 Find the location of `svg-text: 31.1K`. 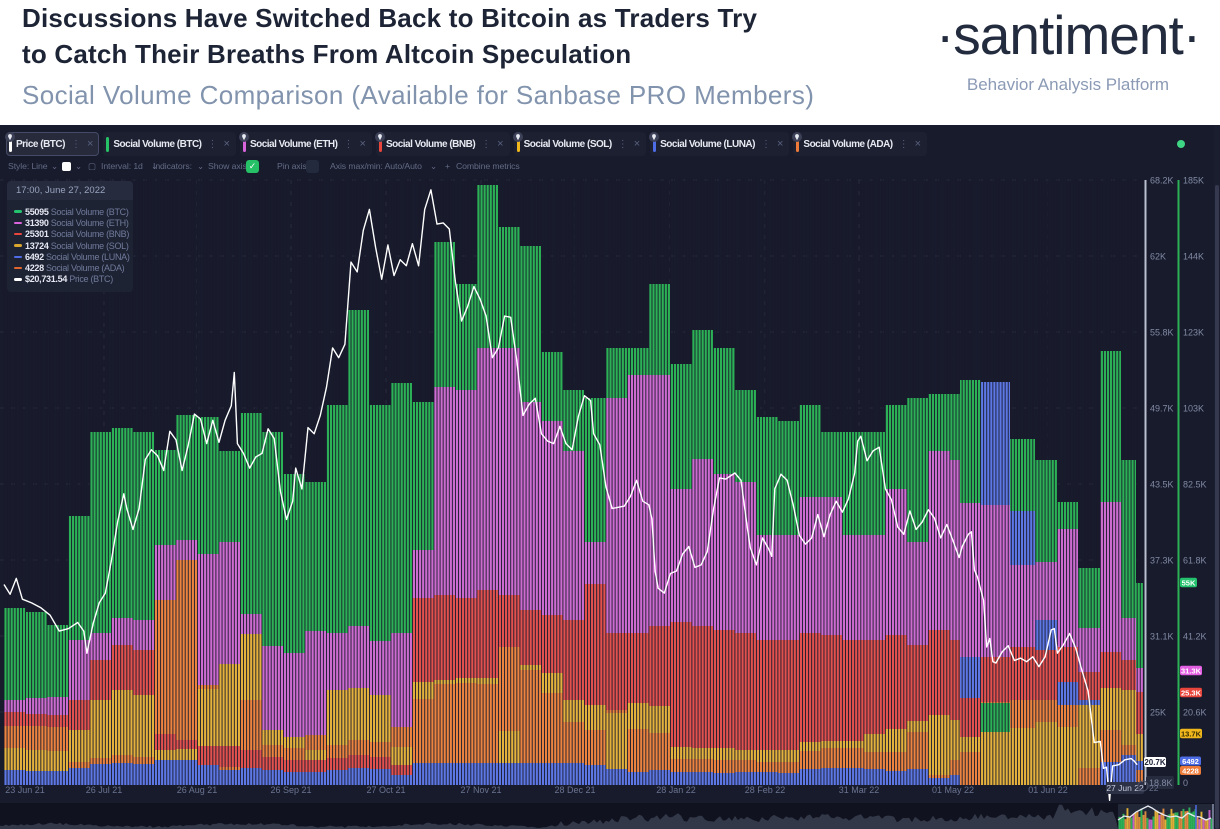

svg-text: 31.1K is located at coordinates (1162, 637).